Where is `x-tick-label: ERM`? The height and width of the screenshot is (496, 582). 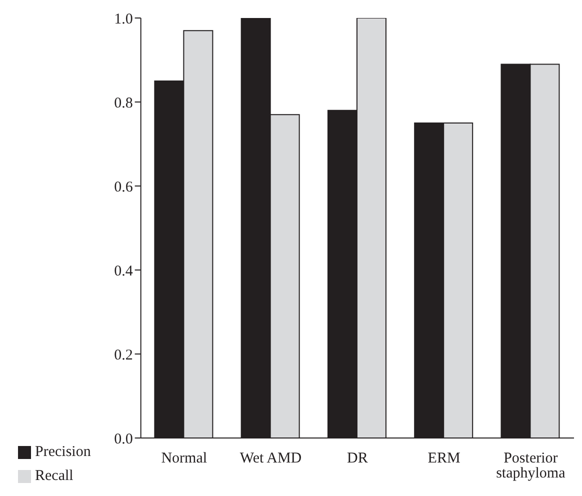
x-tick-label: ERM is located at coordinates (444, 458).